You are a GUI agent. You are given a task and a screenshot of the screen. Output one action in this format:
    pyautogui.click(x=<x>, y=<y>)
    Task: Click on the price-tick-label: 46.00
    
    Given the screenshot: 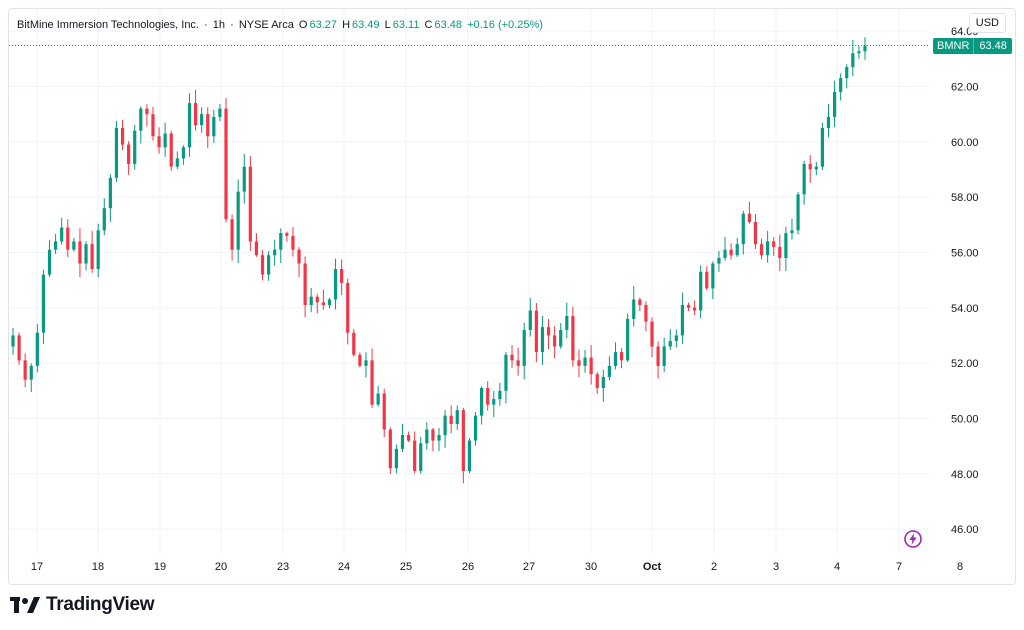 What is the action you would take?
    pyautogui.click(x=965, y=530)
    